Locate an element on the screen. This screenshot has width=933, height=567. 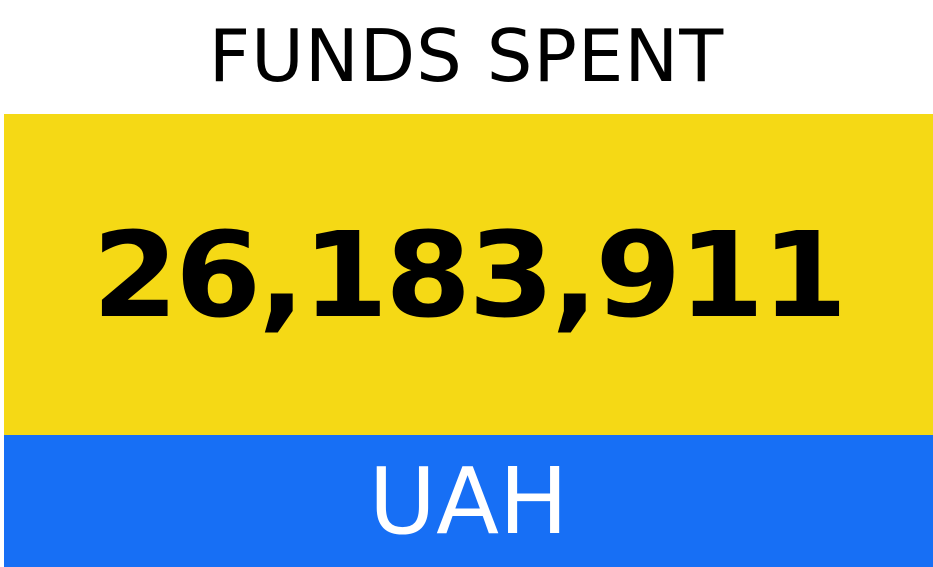
title: FUNDS SPENT is located at coordinates (466, 56).